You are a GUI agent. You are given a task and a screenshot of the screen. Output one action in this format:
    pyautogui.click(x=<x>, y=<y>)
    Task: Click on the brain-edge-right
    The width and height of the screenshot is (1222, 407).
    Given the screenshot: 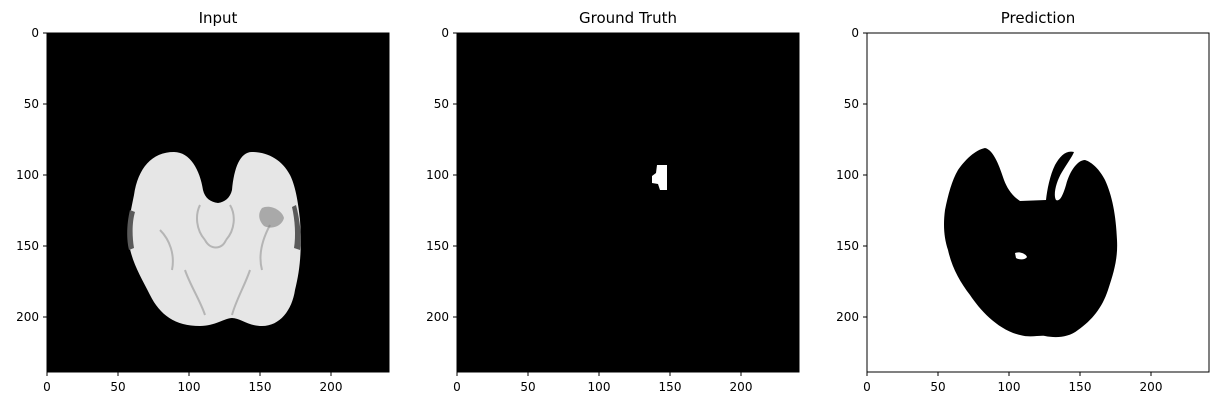 What is the action you would take?
    pyautogui.click(x=296, y=227)
    